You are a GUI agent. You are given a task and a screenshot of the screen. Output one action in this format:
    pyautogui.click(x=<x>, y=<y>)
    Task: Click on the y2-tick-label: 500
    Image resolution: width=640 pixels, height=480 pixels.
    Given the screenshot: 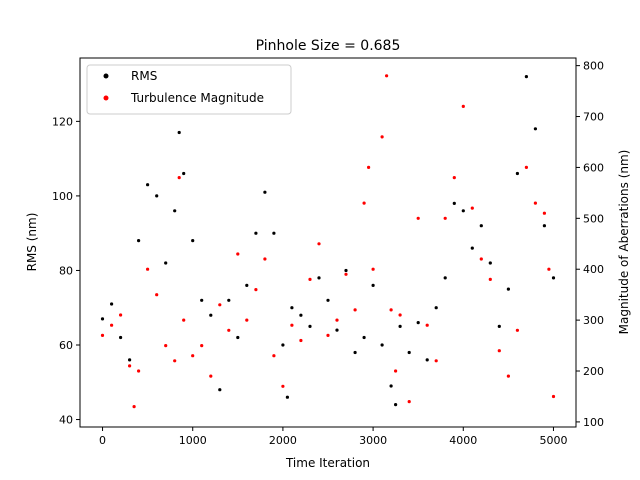 What is the action you would take?
    pyautogui.click(x=593, y=218)
    